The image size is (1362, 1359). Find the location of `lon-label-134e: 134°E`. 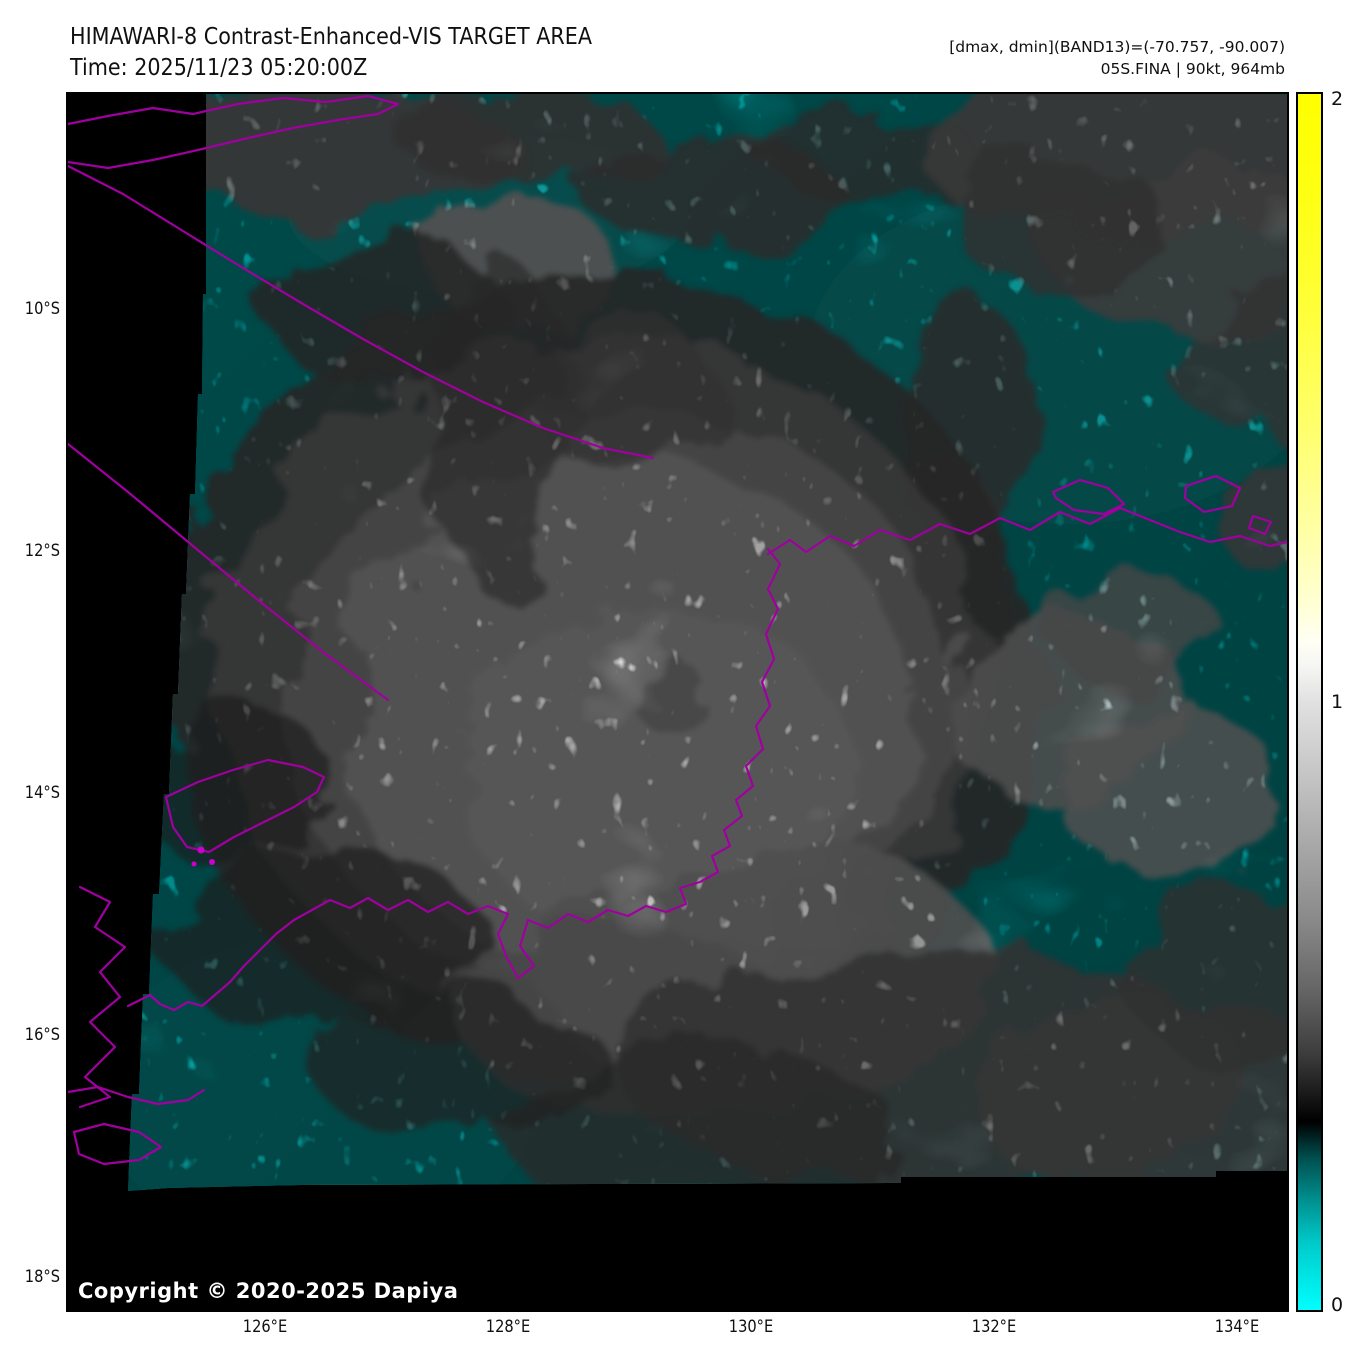

lon-label-134e: 134°E is located at coordinates (1237, 1327).